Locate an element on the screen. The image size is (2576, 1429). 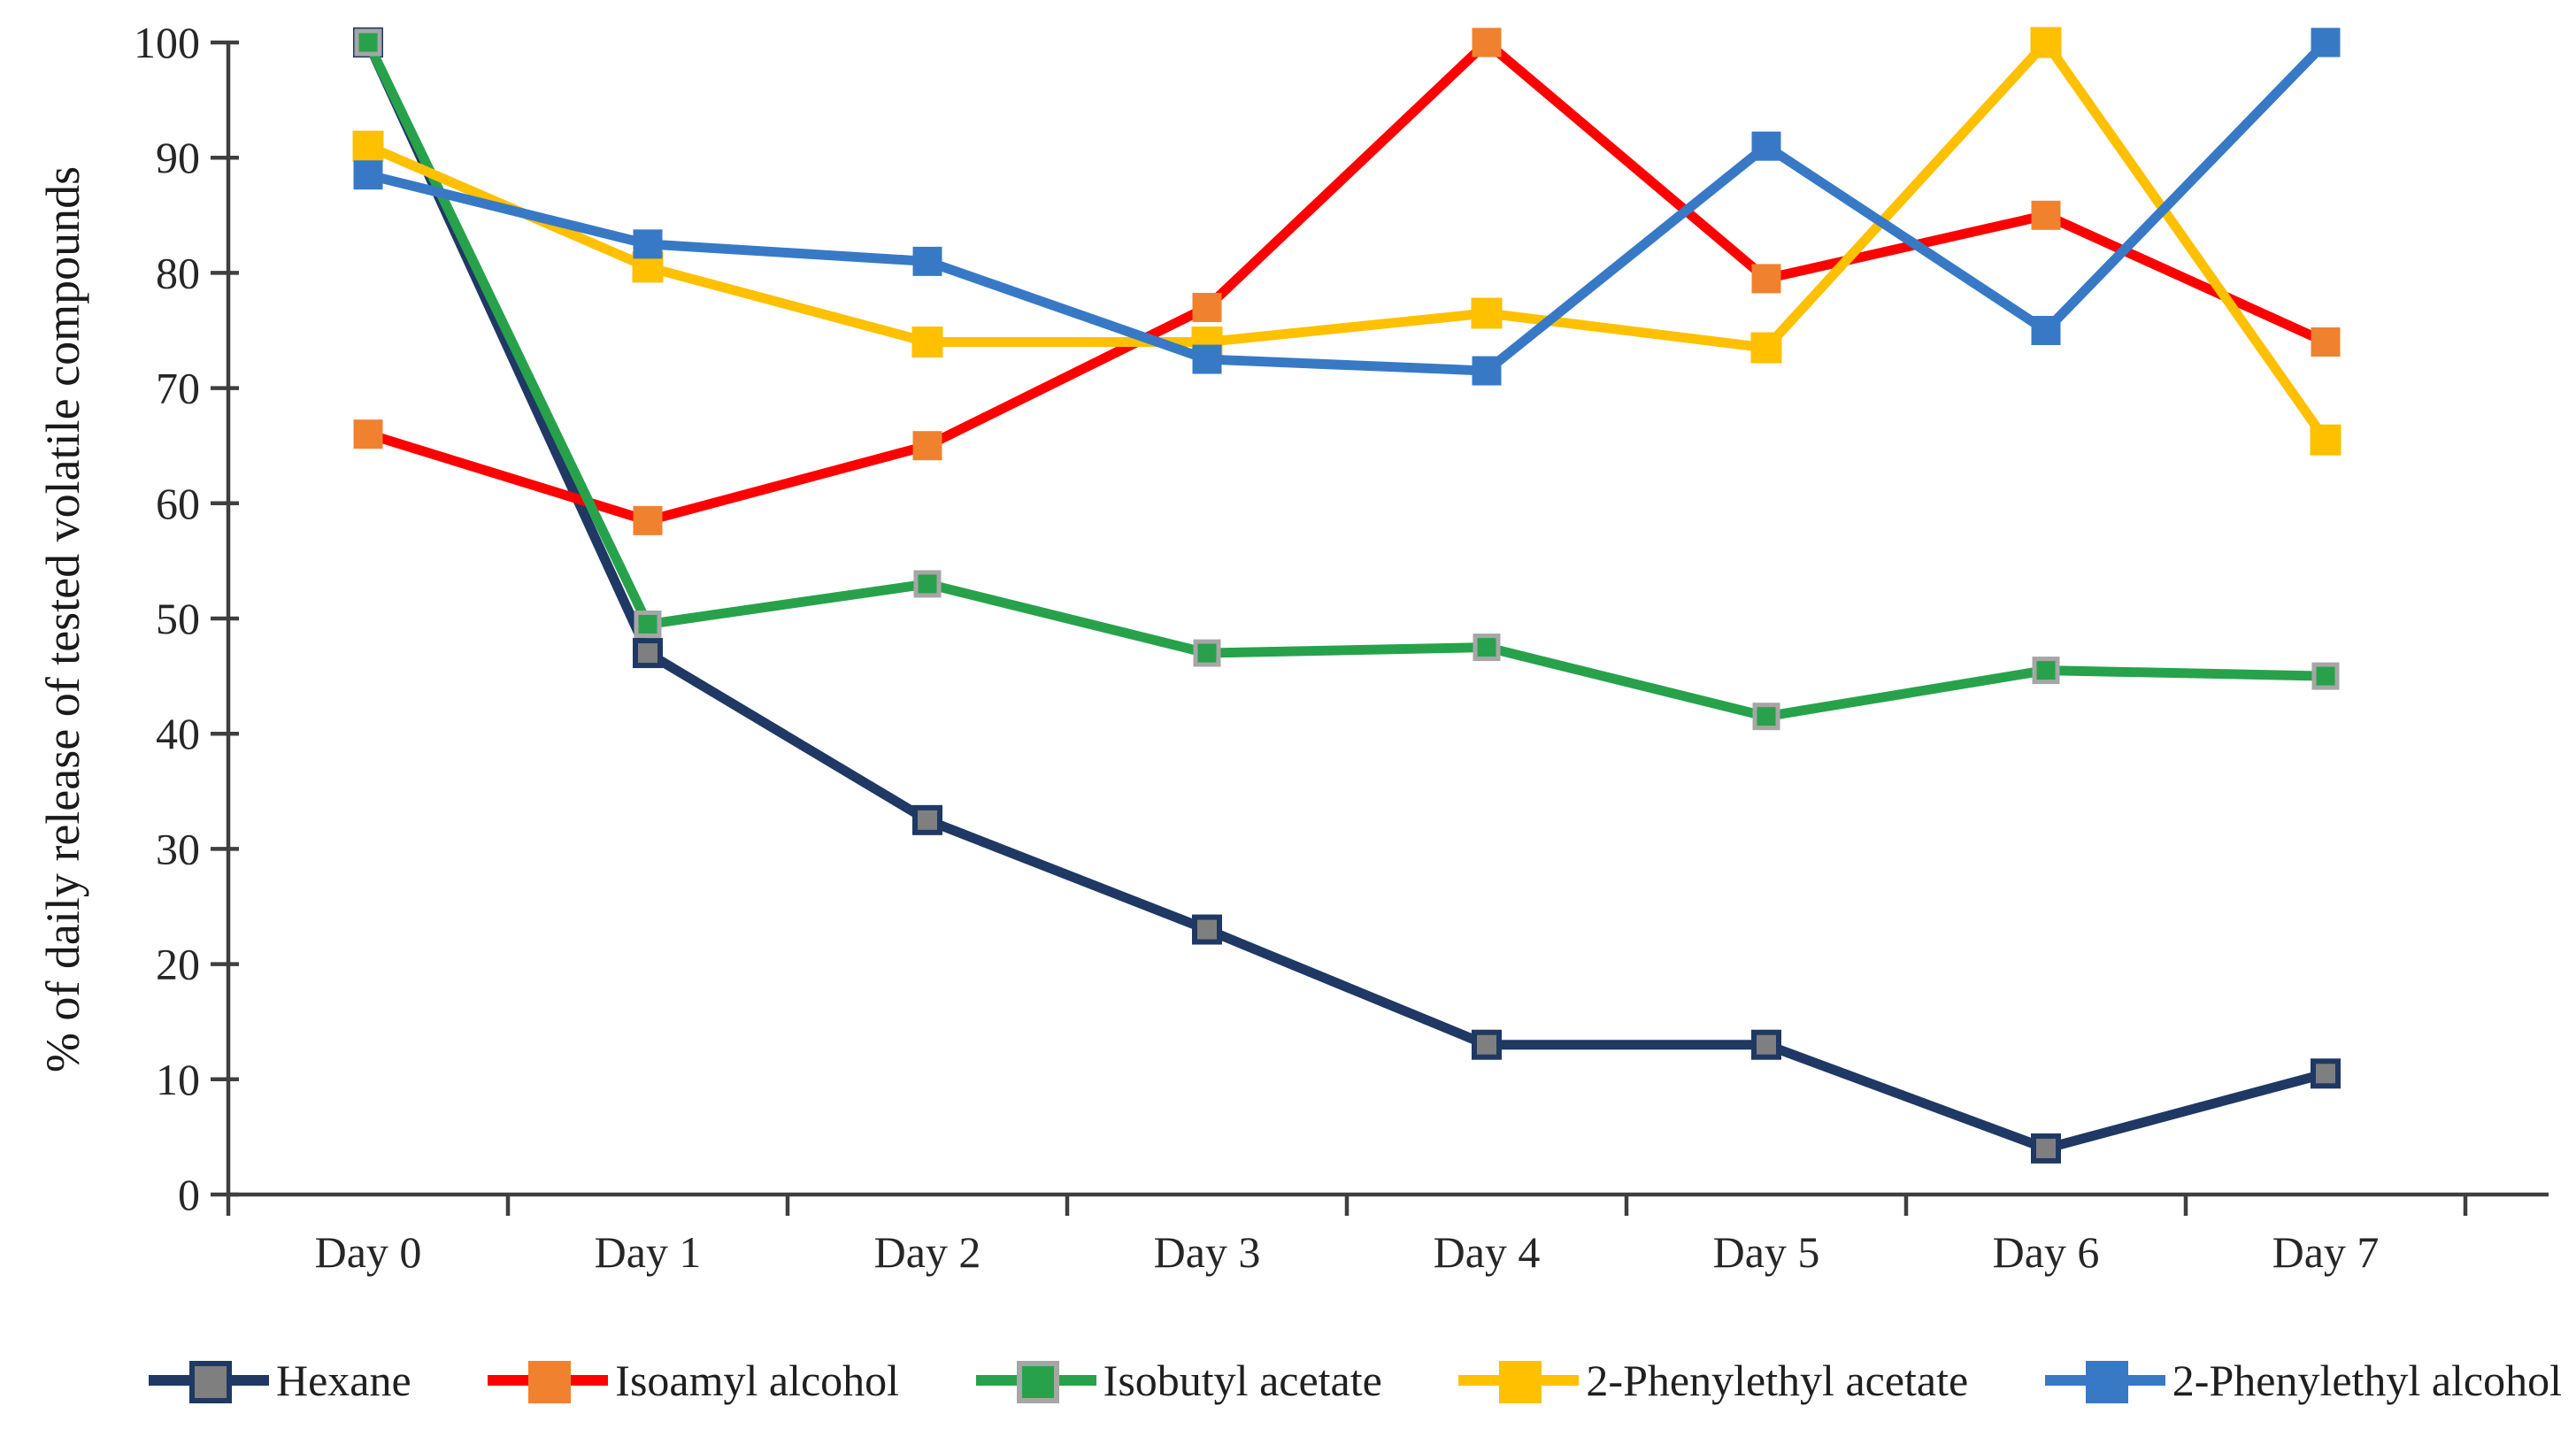
marker-2-phenylethyl-acetate-day6 is located at coordinates (2046, 42).